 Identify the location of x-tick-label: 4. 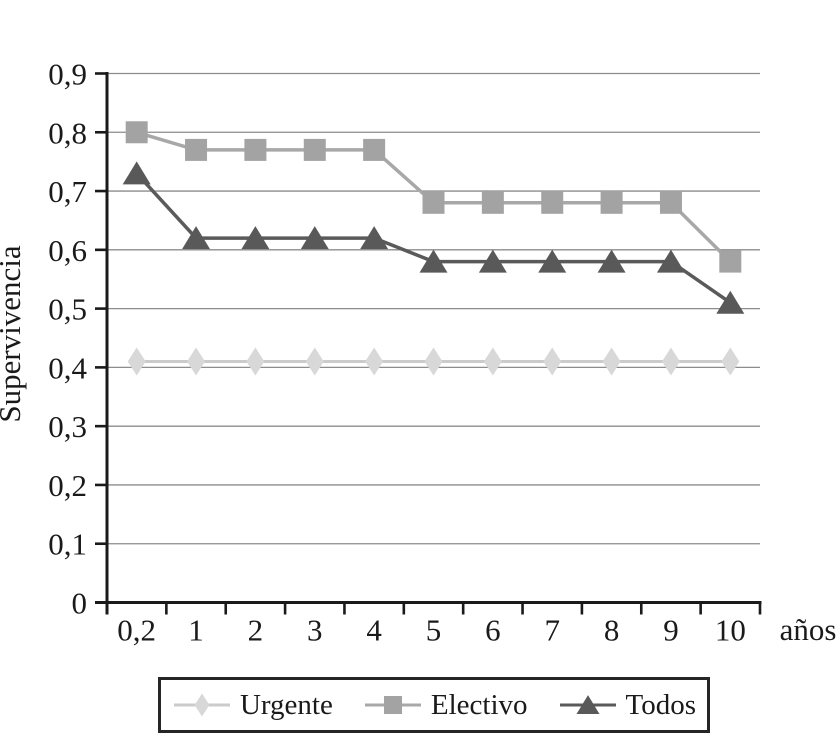
(374, 630).